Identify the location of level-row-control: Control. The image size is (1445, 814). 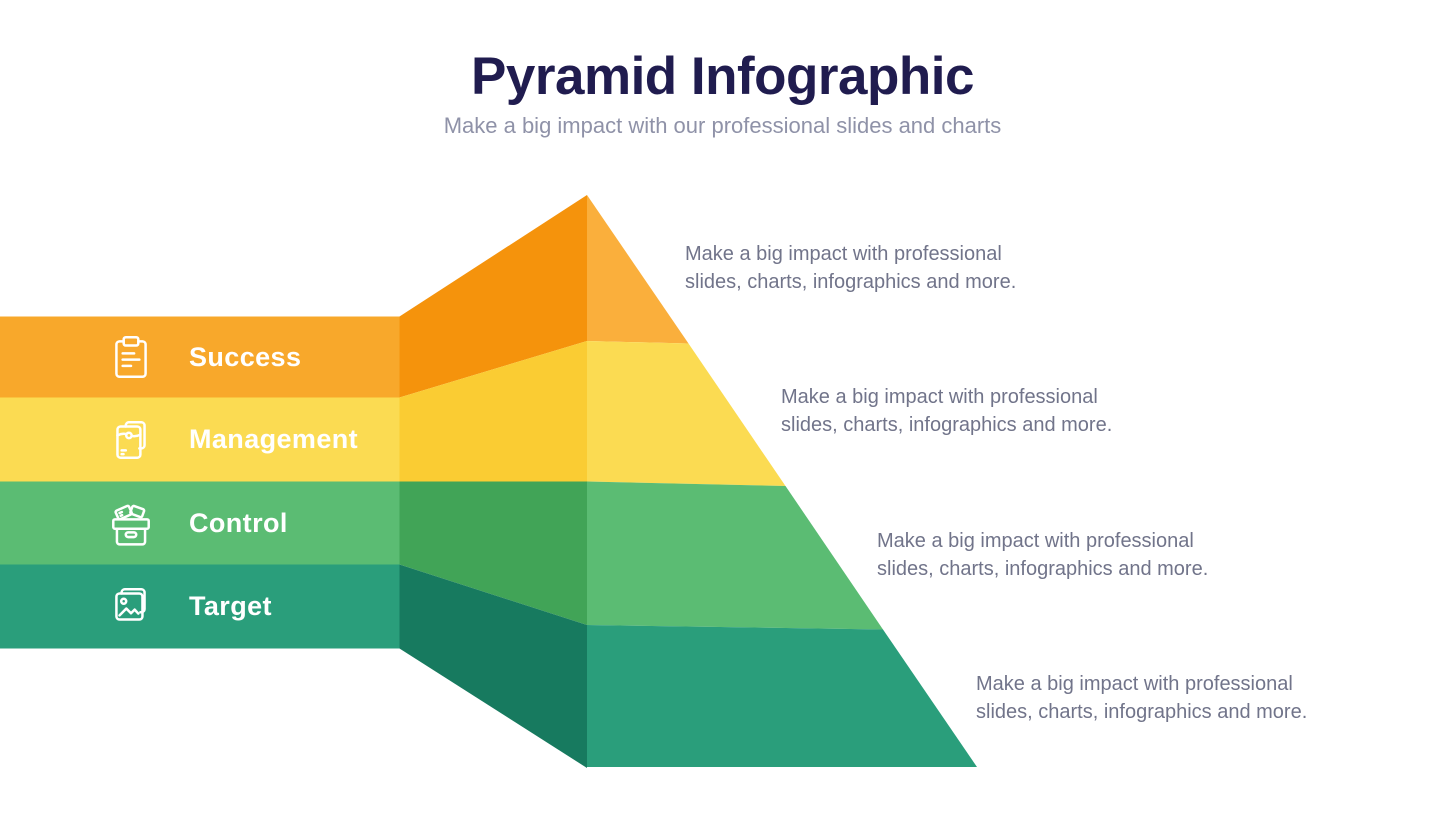
(200, 523).